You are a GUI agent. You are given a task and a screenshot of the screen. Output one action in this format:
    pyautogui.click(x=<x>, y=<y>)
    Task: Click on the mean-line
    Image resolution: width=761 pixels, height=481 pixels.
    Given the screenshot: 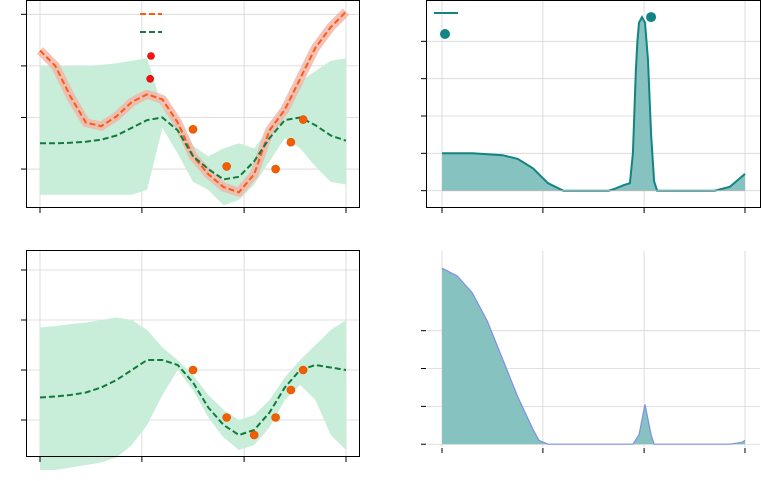 What is the action you would take?
    pyautogui.click(x=193, y=398)
    